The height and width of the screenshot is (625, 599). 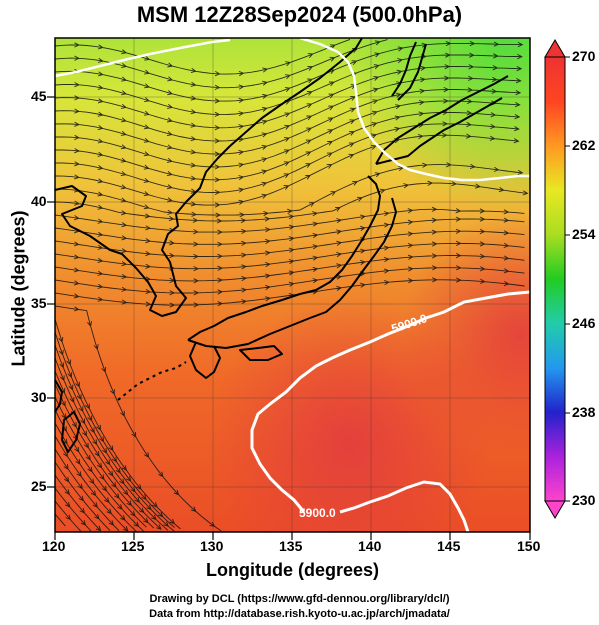 I want to click on colorbar-tick-label: 230, so click(x=584, y=500).